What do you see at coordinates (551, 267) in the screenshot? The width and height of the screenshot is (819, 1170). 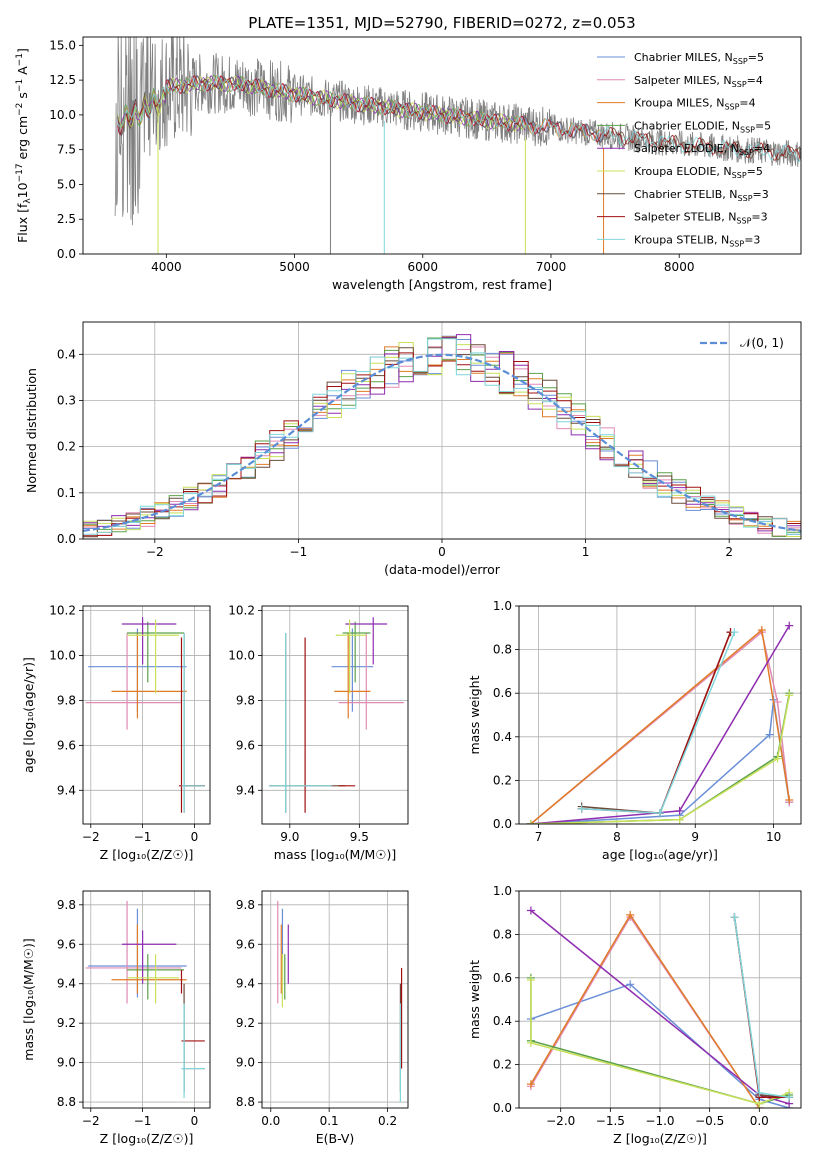 I see `x-tick-label: 7000` at bounding box center [551, 267].